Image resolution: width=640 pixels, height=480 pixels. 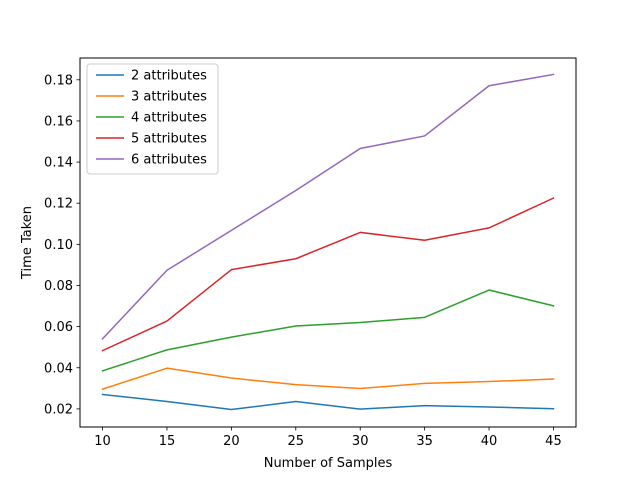 I want to click on y-tick-label: 0.18, so click(x=58, y=80).